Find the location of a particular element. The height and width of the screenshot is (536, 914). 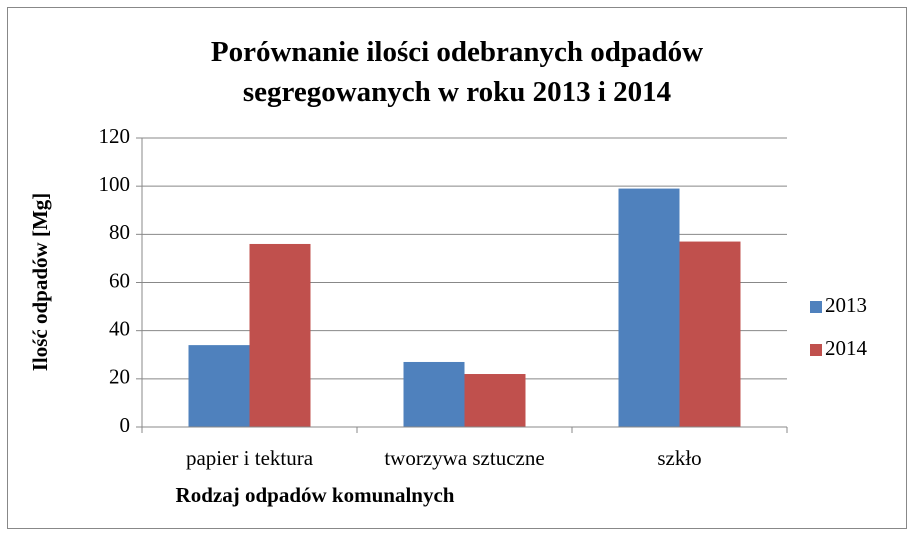

x-tick-label: papier i tektura is located at coordinates (250, 458).